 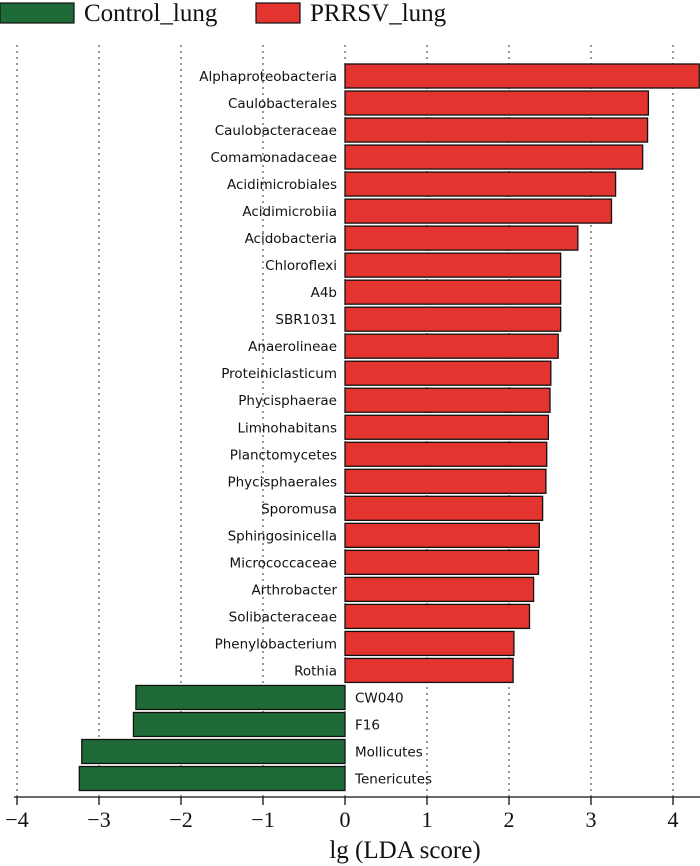 What do you see at coordinates (509, 819) in the screenshot?
I see `x-tick-label: 2` at bounding box center [509, 819].